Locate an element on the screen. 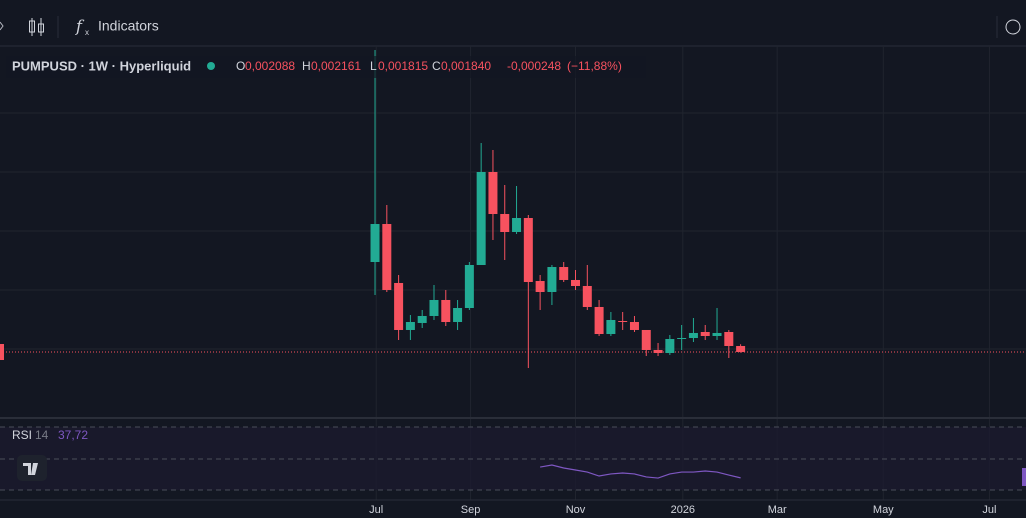  fx-icon-sub: x is located at coordinates (87, 32).